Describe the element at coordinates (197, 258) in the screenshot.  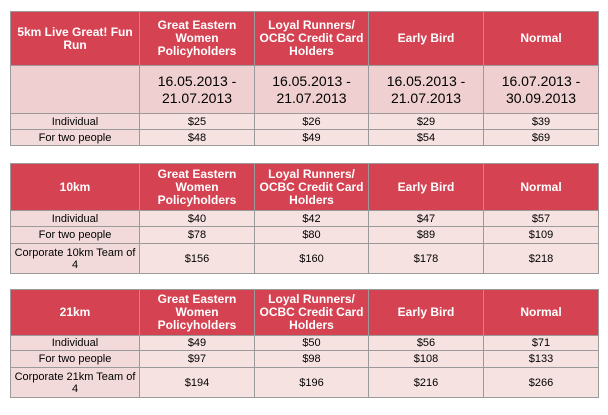
I see `price-cell: $156` at that location.